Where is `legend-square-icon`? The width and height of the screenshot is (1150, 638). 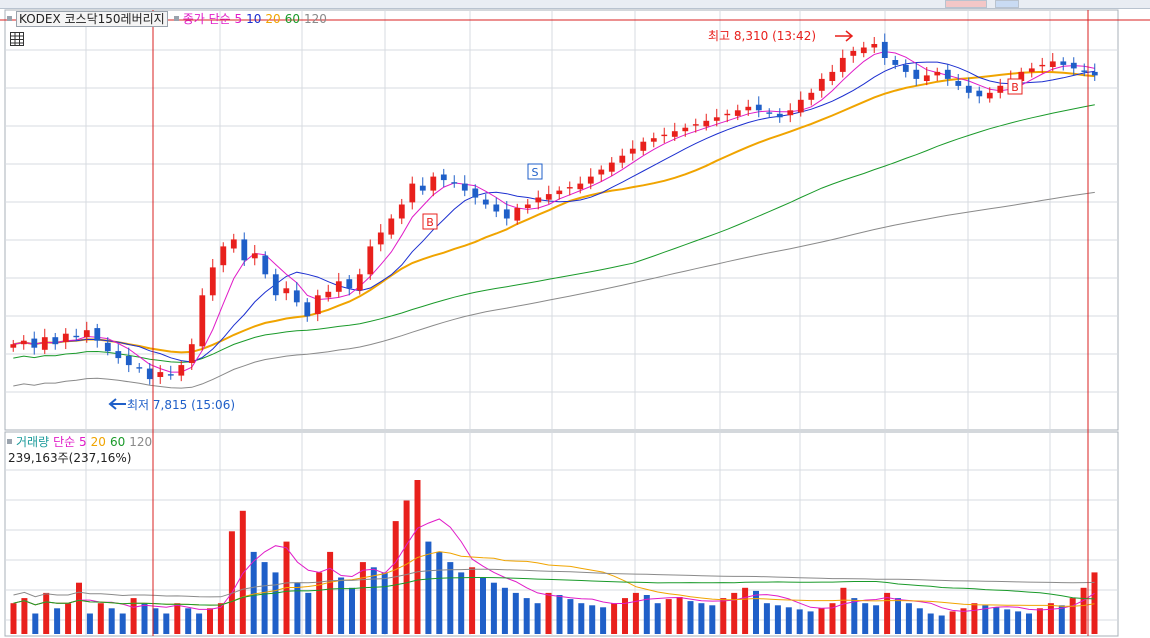
legend-square-icon is located at coordinates (9, 441).